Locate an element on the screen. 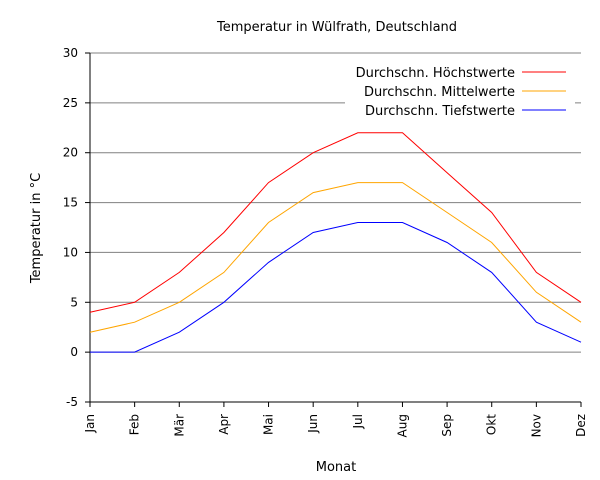 Image resolution: width=600 pixels, height=480 pixels. legend-label: Durchschn. Höchstwerte is located at coordinates (435, 73).